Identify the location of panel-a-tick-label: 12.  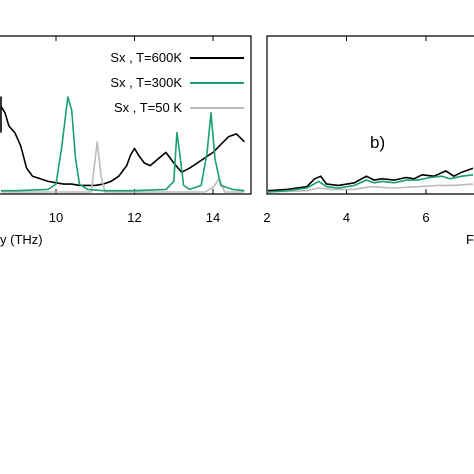
(134, 217).